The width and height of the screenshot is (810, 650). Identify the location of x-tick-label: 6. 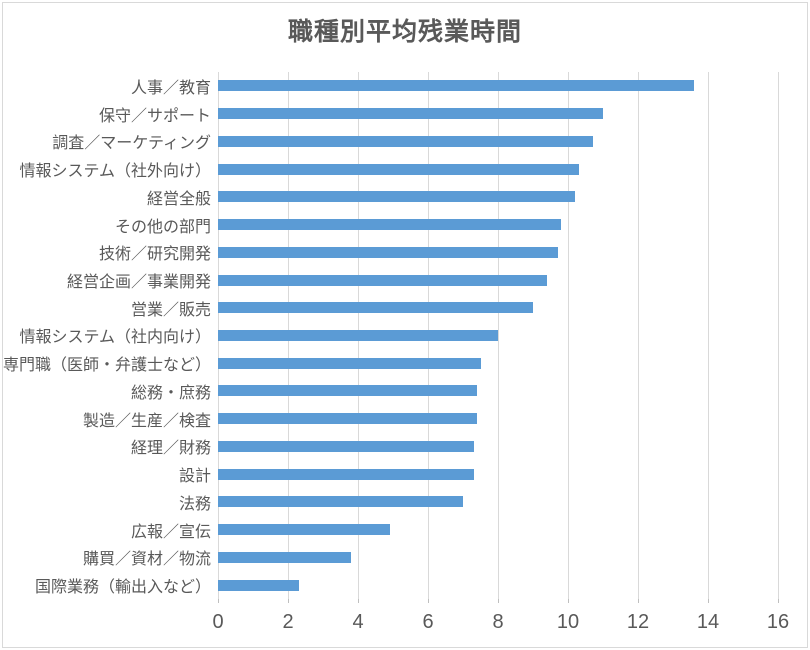
(428, 622).